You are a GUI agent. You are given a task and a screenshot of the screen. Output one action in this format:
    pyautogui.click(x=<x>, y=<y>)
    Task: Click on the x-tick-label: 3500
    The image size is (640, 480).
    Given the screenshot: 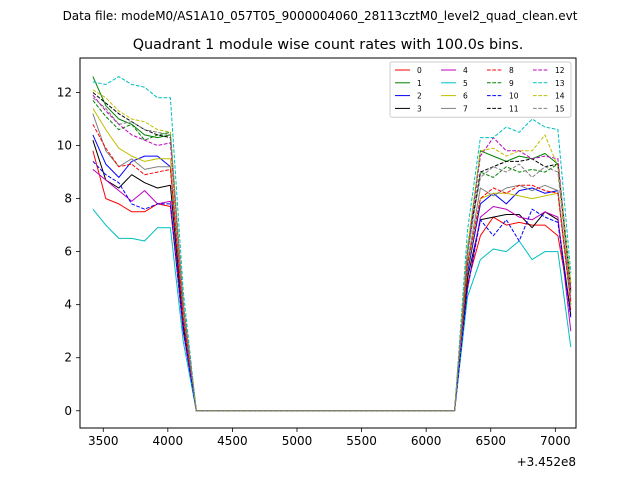 What is the action you would take?
    pyautogui.click(x=103, y=441)
    